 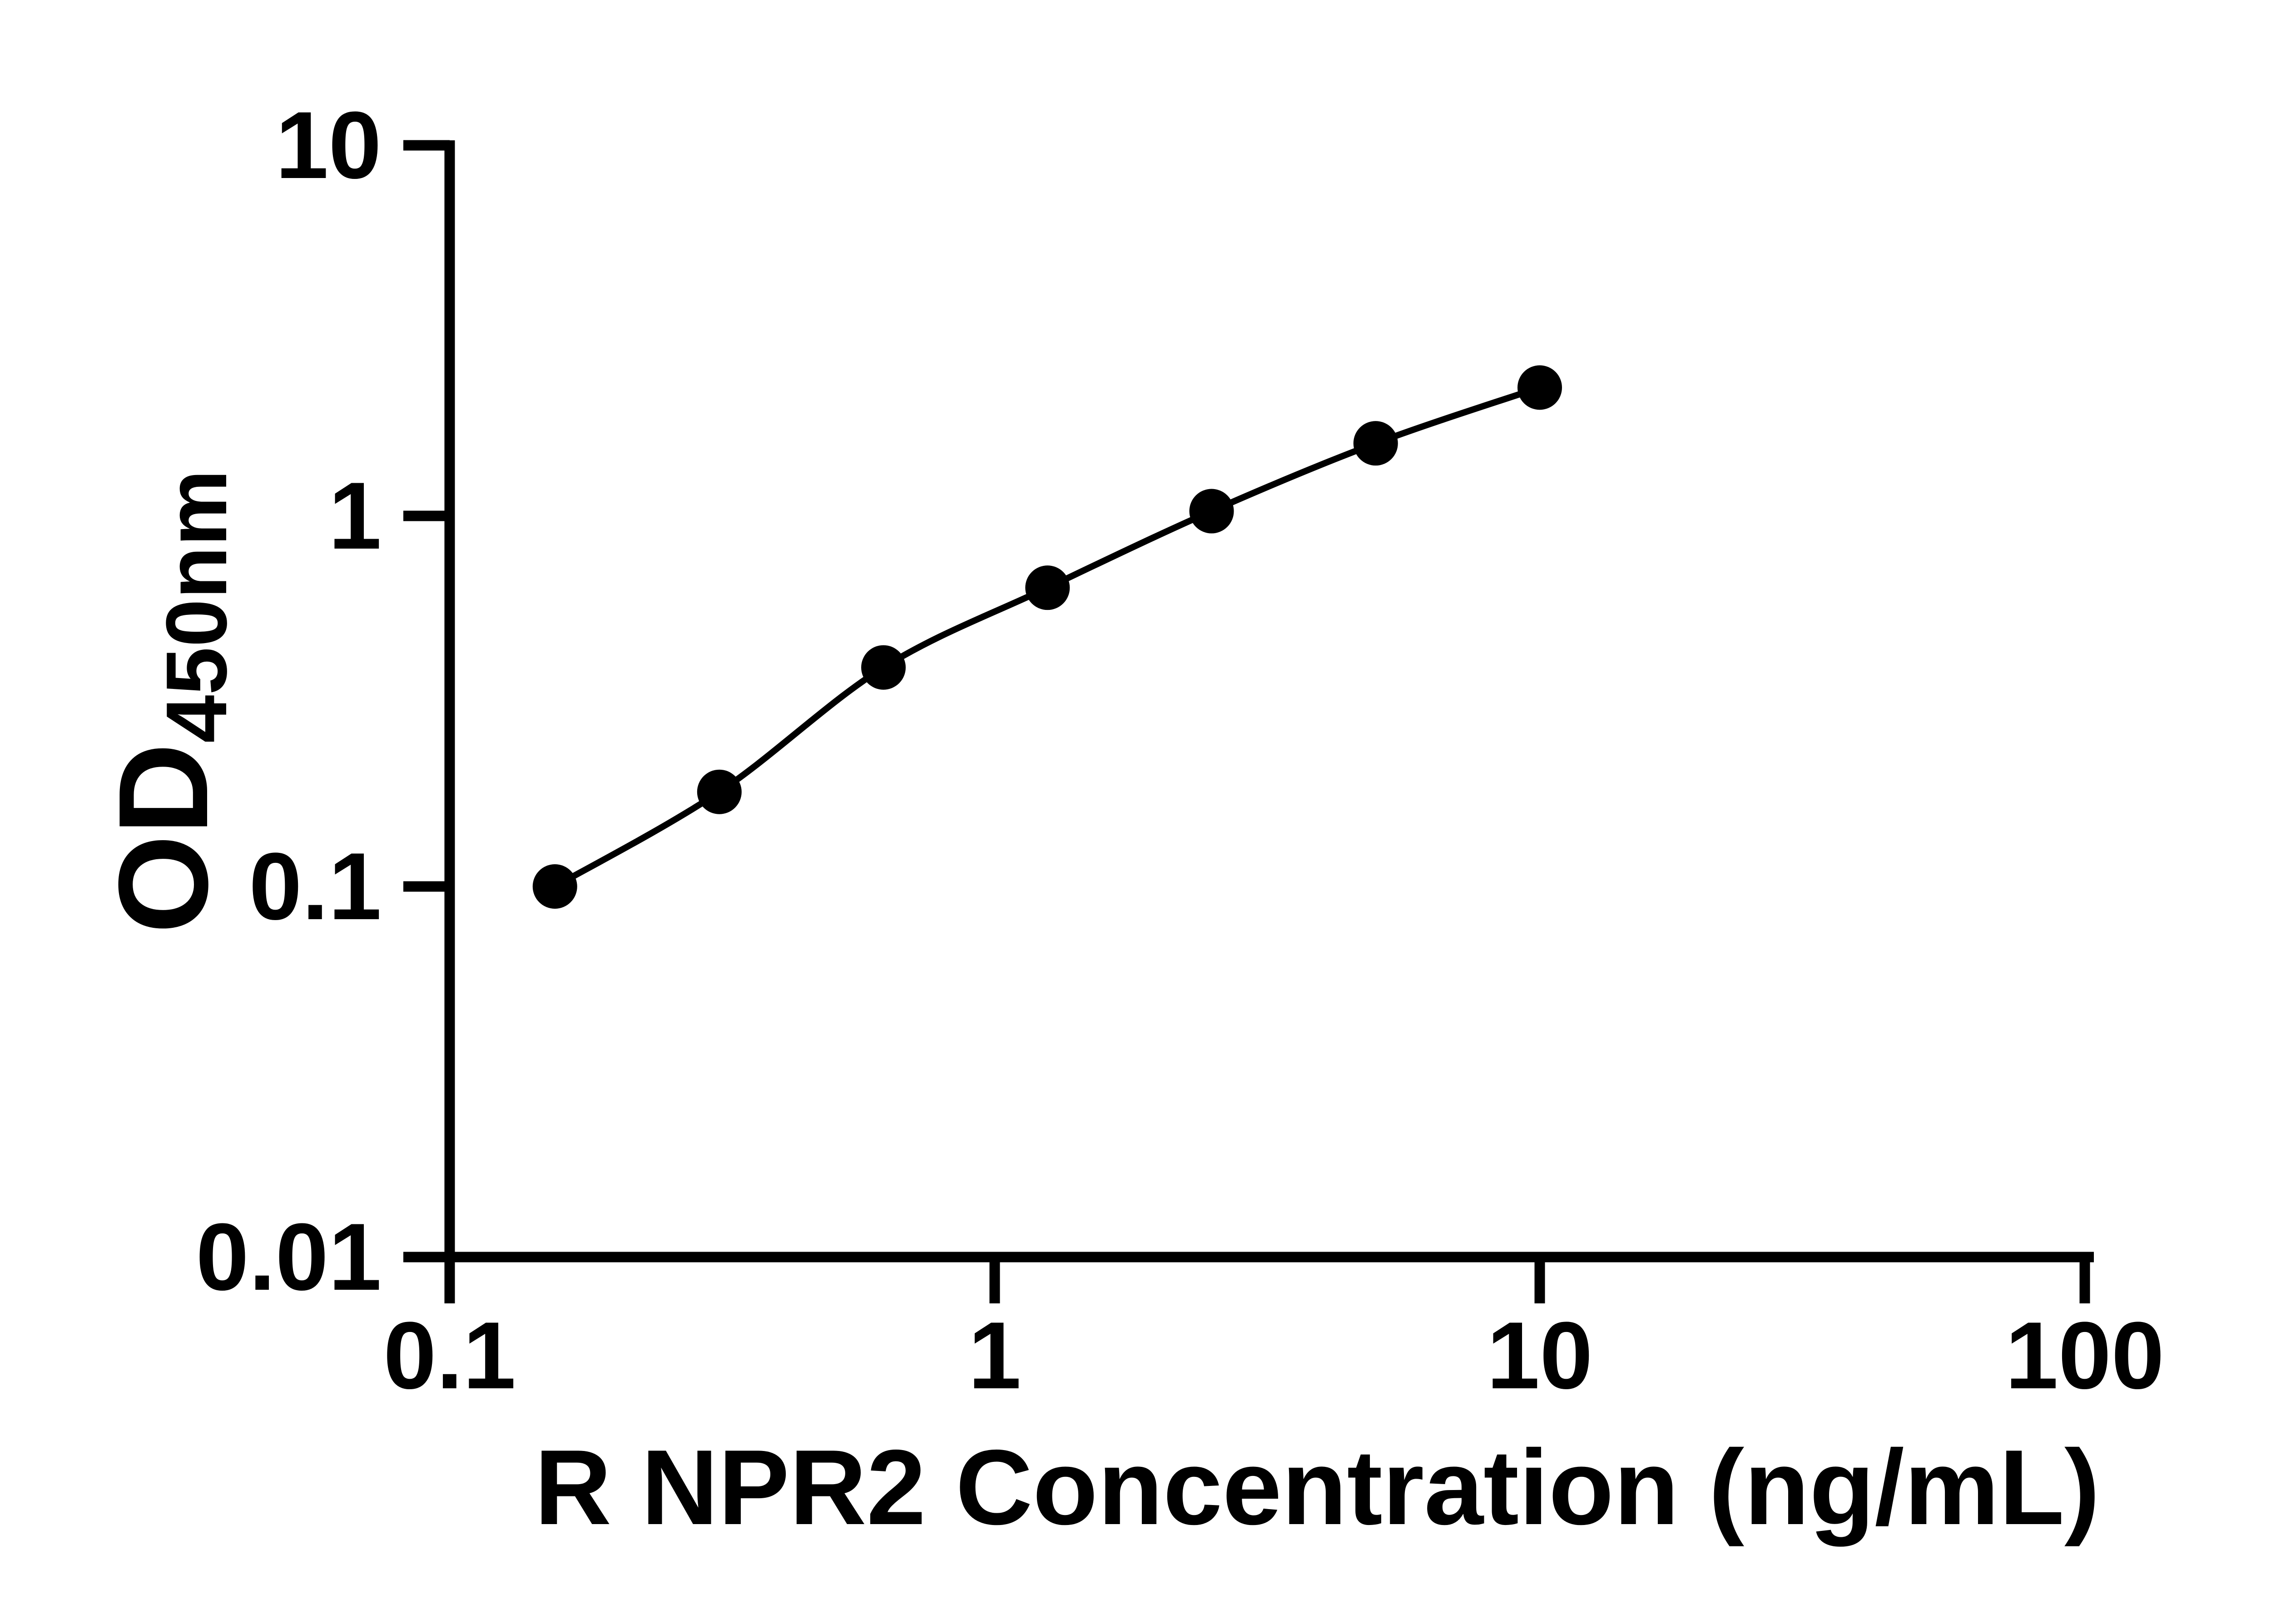 What do you see at coordinates (163, 838) in the screenshot?
I see `y-axis-title-main: OD` at bounding box center [163, 838].